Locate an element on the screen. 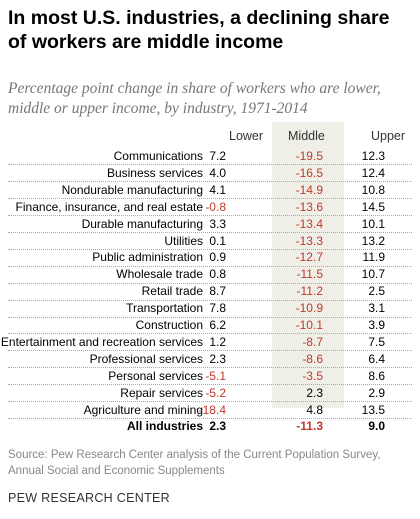 Image resolution: width=420 pixels, height=519 pixels. middle-value: -12.7 is located at coordinates (309, 257).